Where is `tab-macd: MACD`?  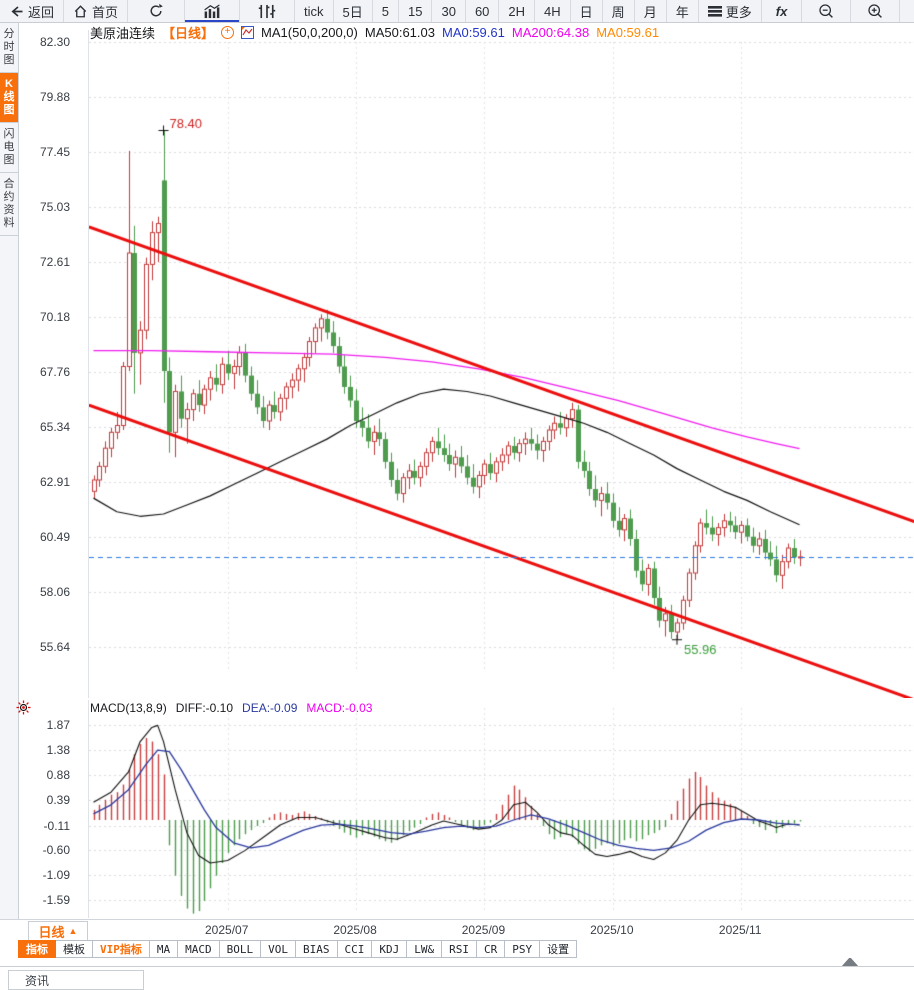 tab-macd: MACD is located at coordinates (199, 949).